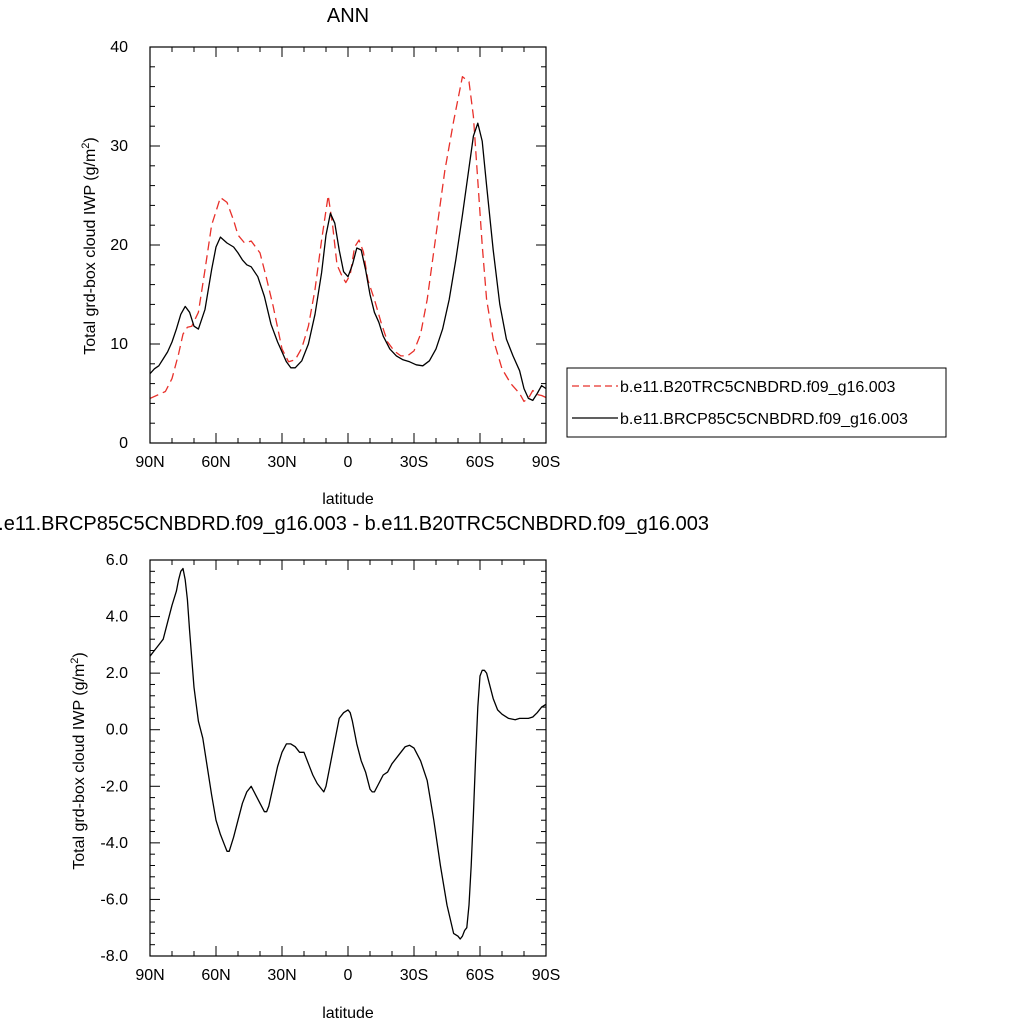 Image resolution: width=1024 pixels, height=1024 pixels. Describe the element at coordinates (114, 843) in the screenshot. I see `bottom-y-tick-label: -4.0` at that location.